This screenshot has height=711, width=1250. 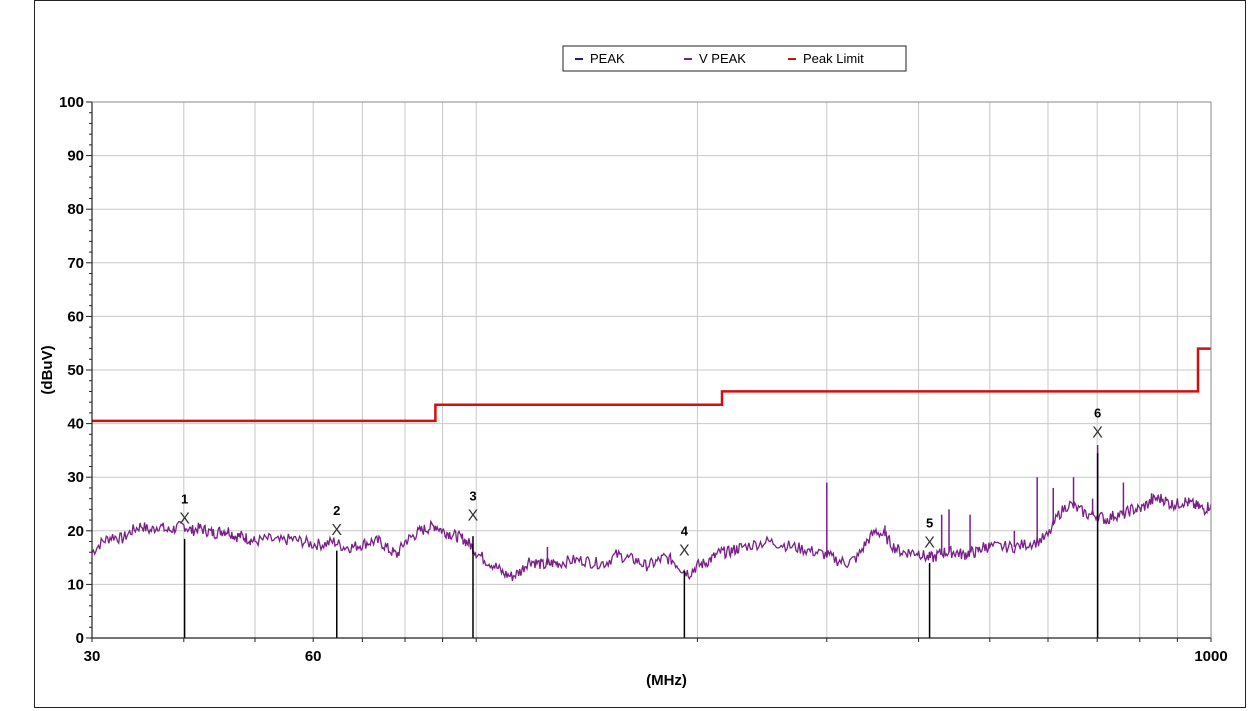 What do you see at coordinates (666, 680) in the screenshot?
I see `x-axis-title: (MHz)` at bounding box center [666, 680].